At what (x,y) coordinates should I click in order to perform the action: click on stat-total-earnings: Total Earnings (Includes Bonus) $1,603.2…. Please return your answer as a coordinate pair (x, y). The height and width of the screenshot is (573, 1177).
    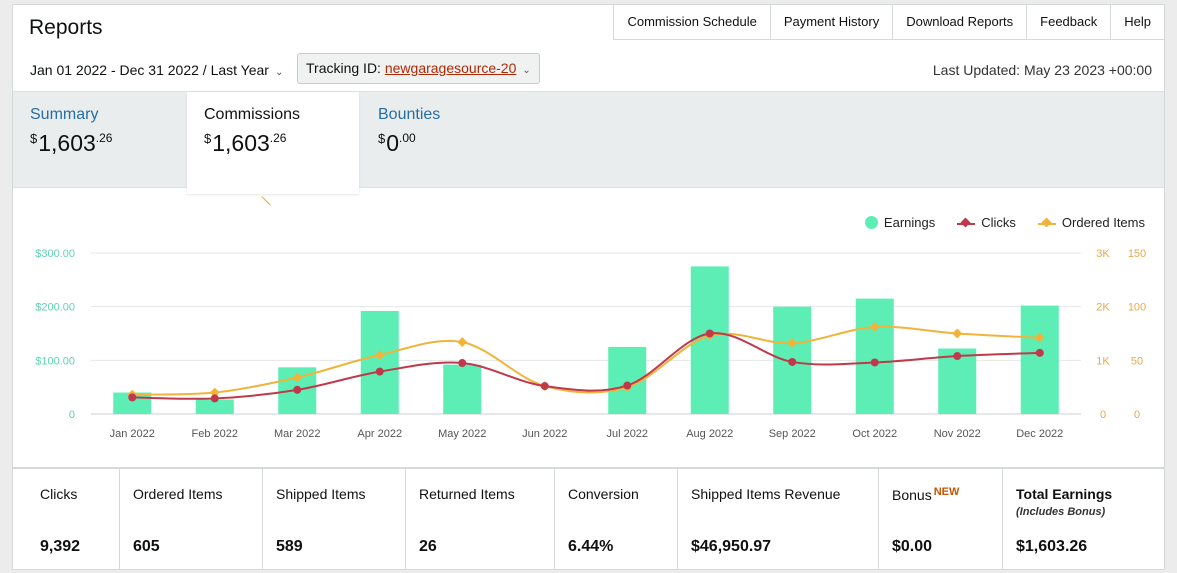
    Looking at the image, I should click on (1083, 519).